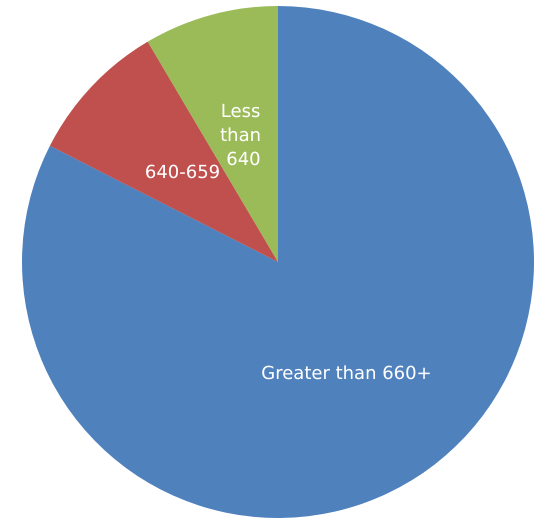 This screenshot has height=521, width=541. Describe the element at coordinates (346, 373) in the screenshot. I see `slice-label: Greater than 660+` at that location.